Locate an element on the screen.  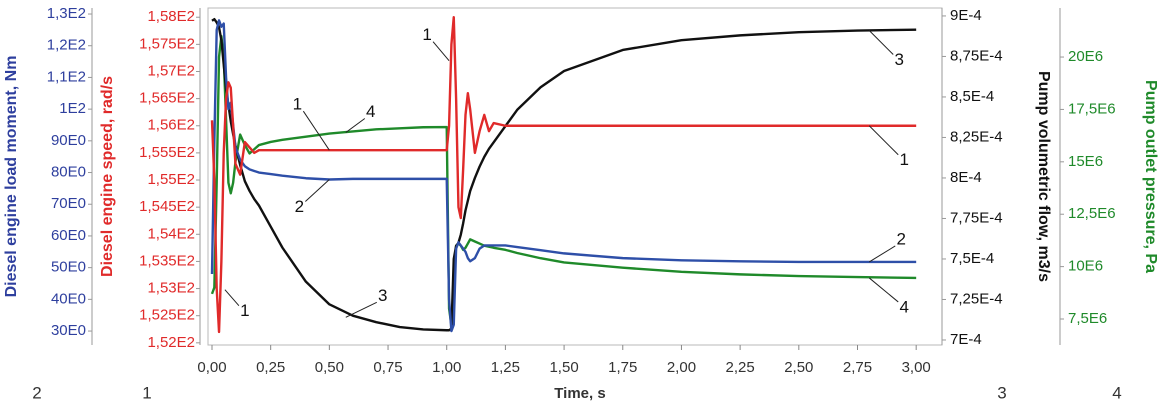
y-tick-label: 8E-4 is located at coordinates (966, 177).